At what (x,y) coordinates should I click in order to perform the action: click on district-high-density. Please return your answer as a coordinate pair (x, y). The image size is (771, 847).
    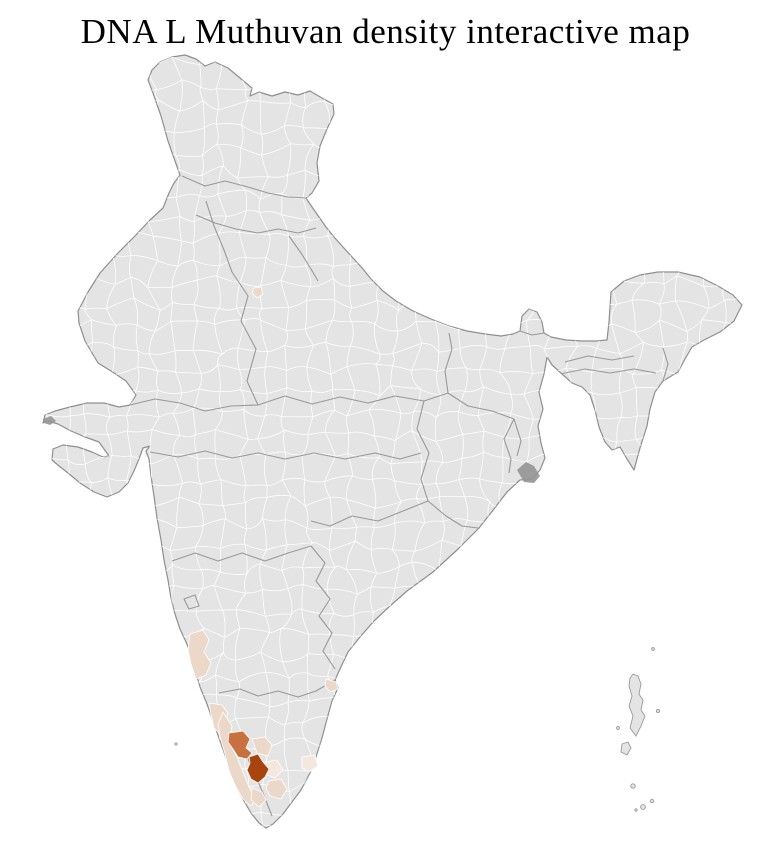
    Looking at the image, I should click on (258, 768).